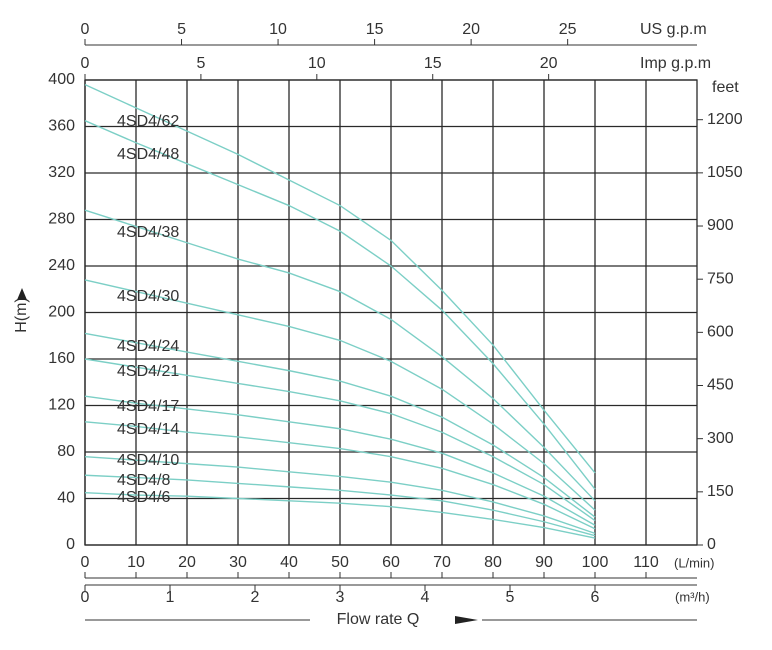 This screenshot has height=650, width=772. Describe the element at coordinates (378, 619) in the screenshot. I see `x-axis-label: Flow rate Q` at that location.